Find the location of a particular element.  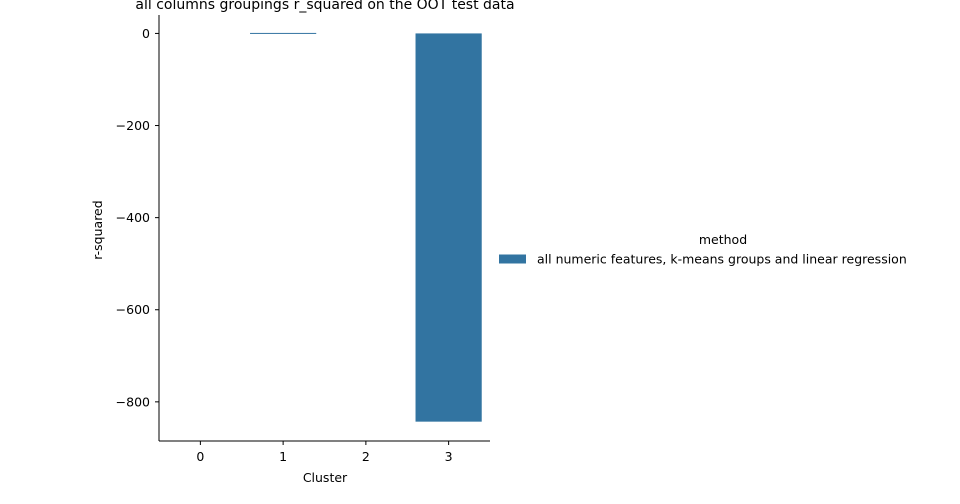

x-tick-label: 1 is located at coordinates (283, 456).